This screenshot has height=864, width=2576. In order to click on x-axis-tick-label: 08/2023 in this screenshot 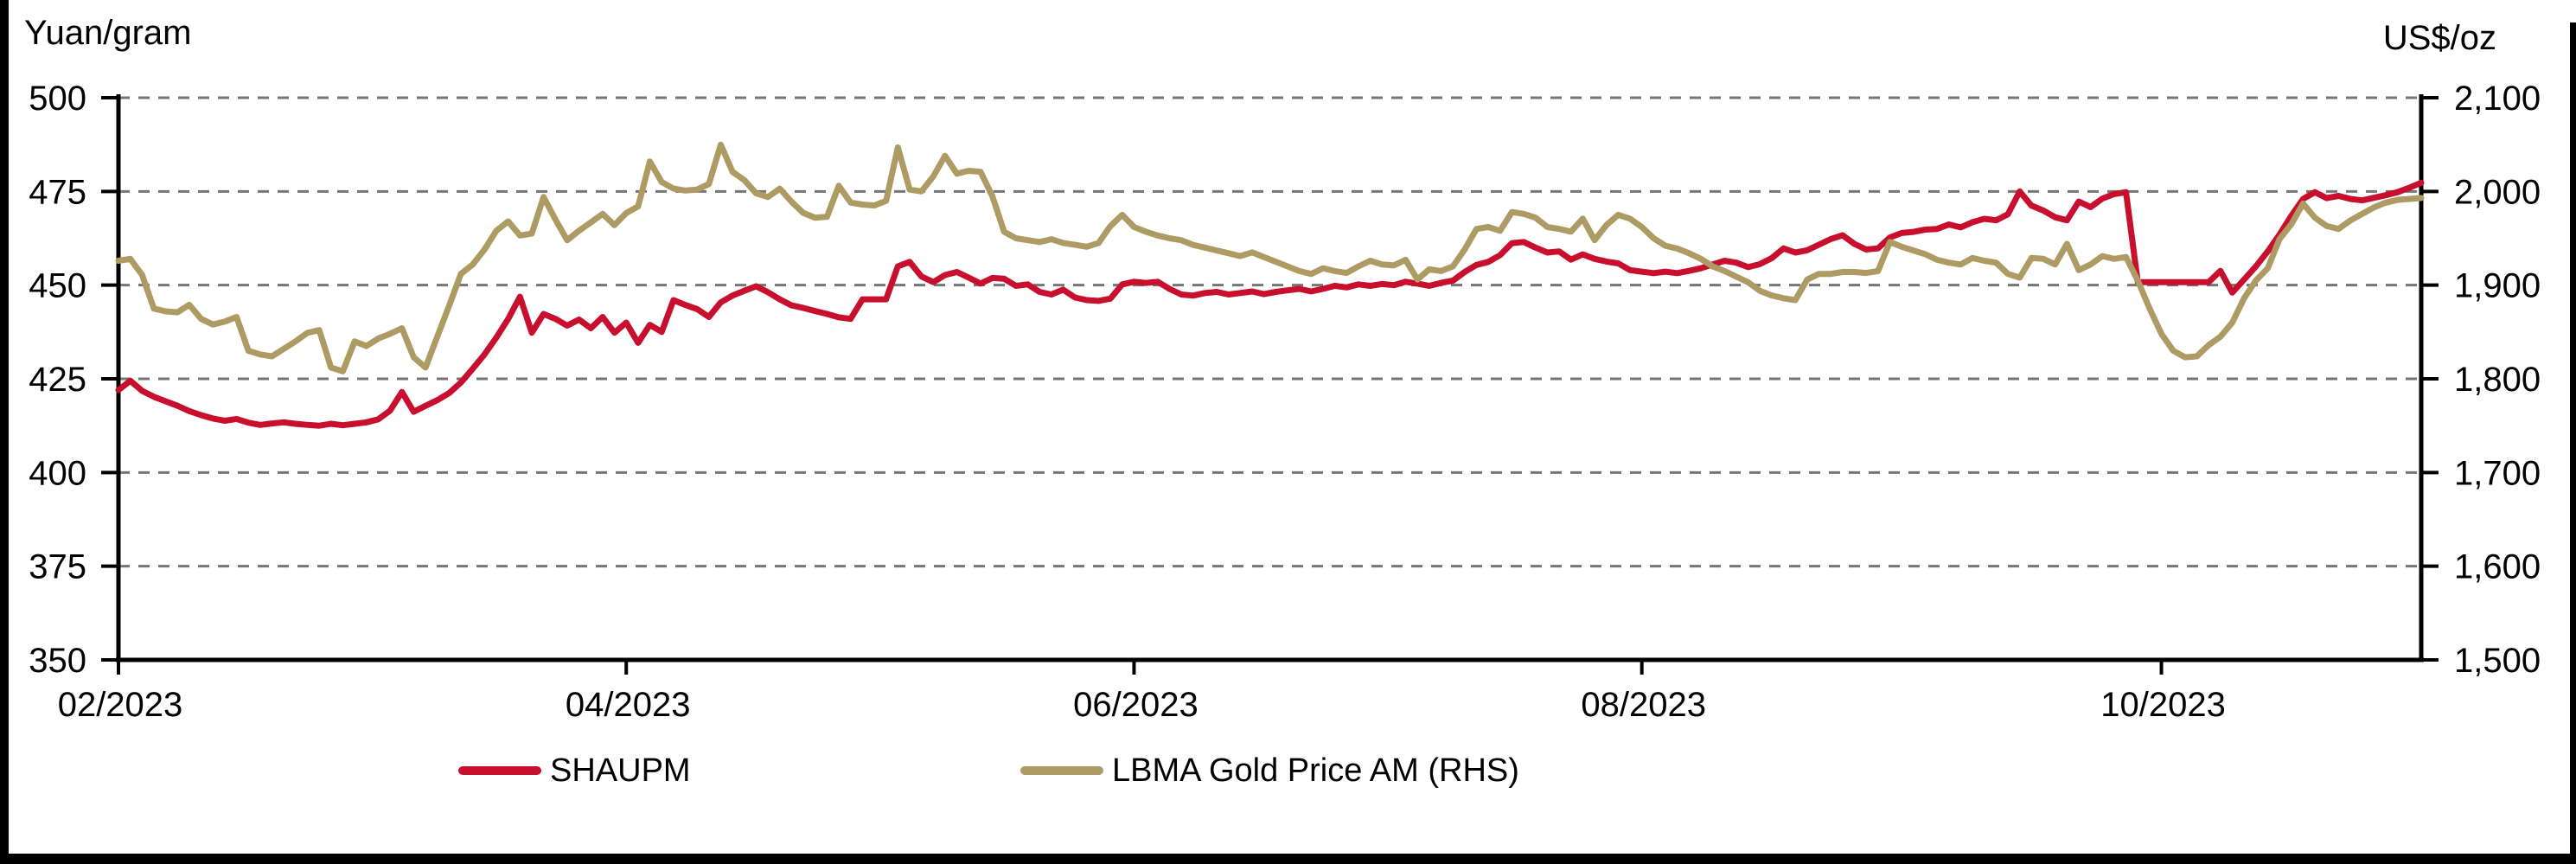, I will do `click(1644, 705)`.